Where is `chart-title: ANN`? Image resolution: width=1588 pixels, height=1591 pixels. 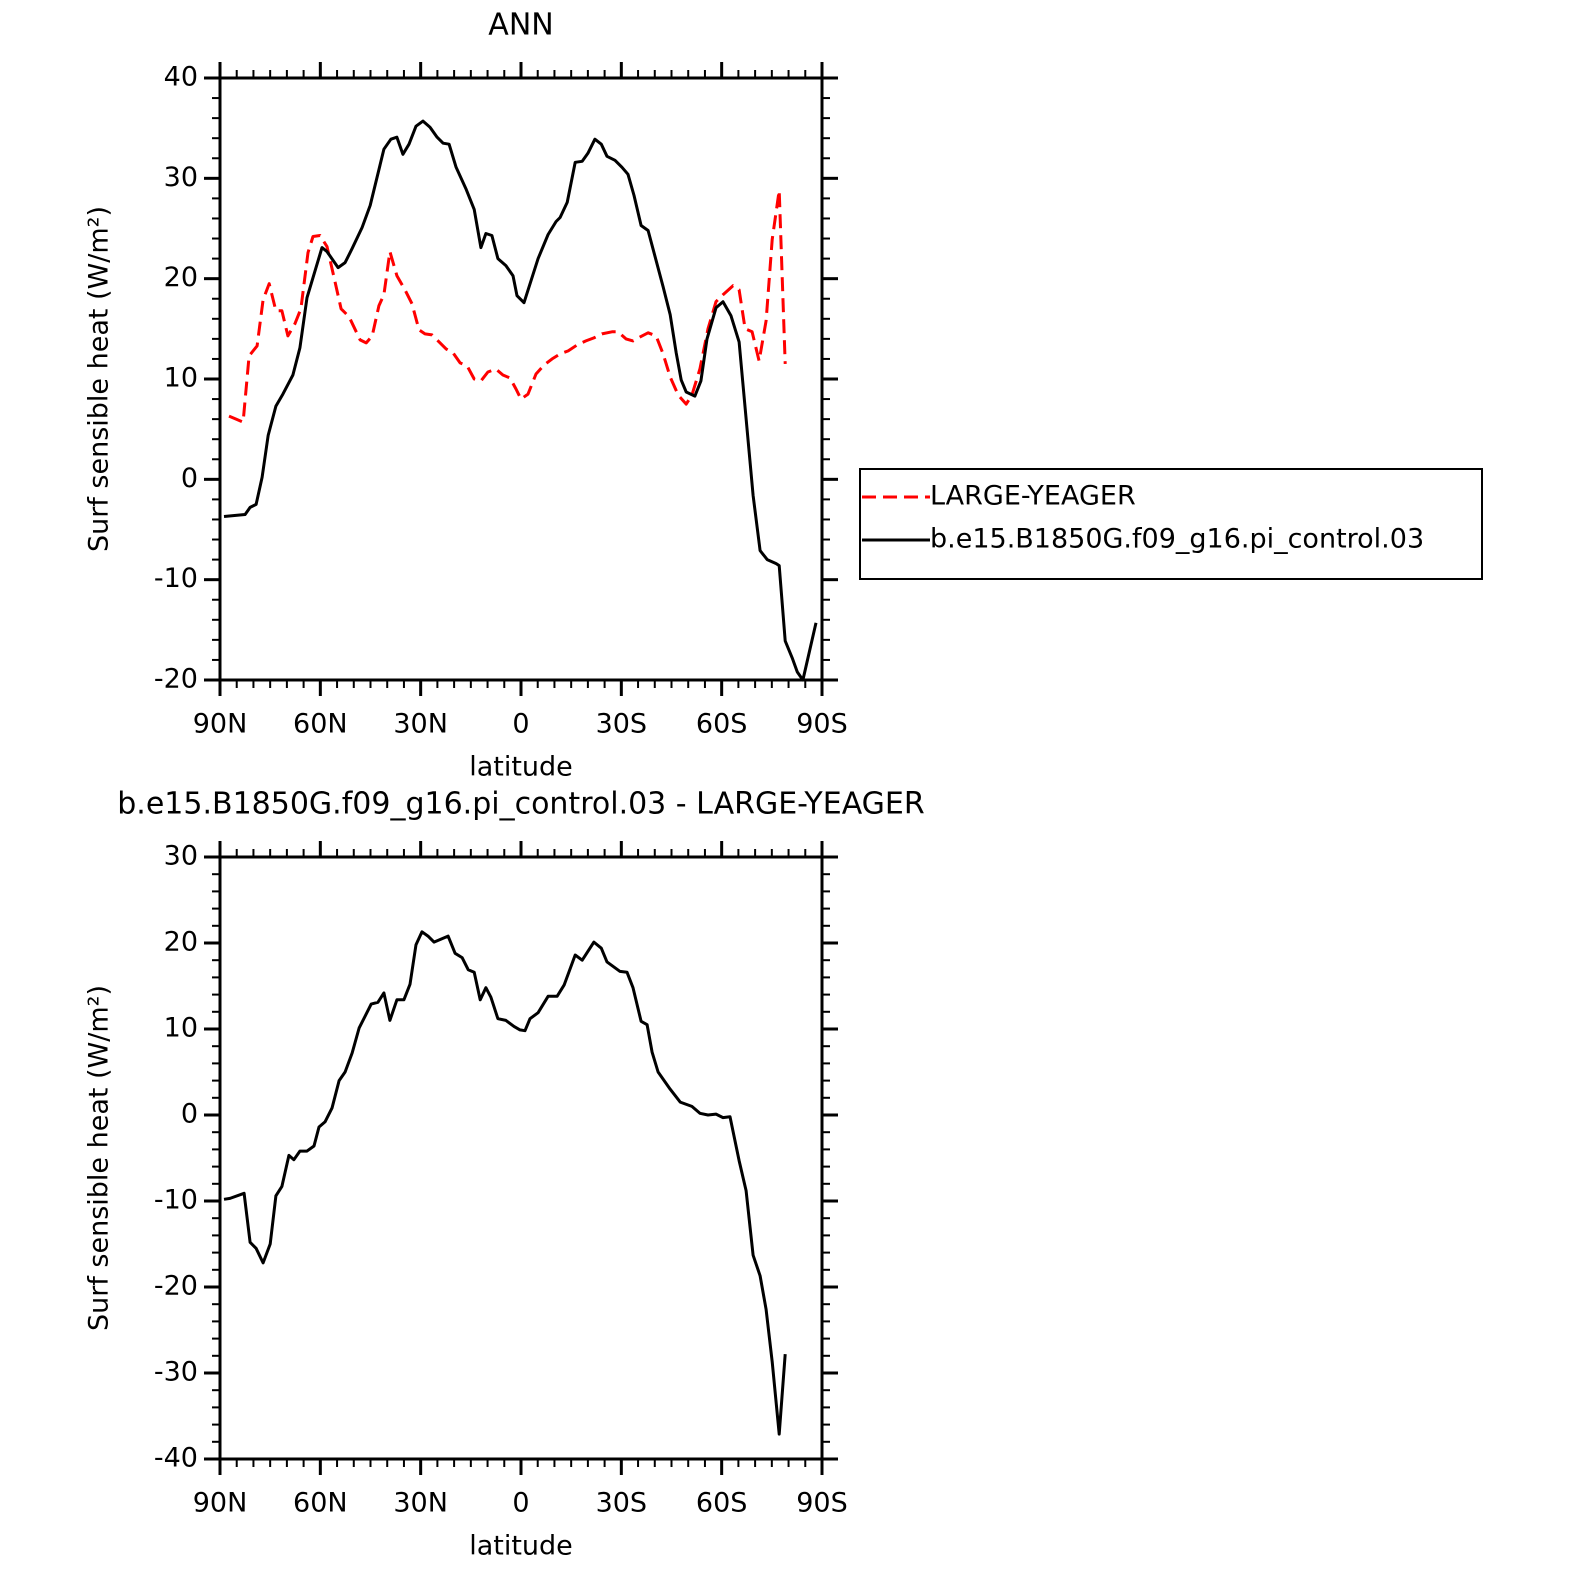
chart-title: ANN is located at coordinates (520, 25).